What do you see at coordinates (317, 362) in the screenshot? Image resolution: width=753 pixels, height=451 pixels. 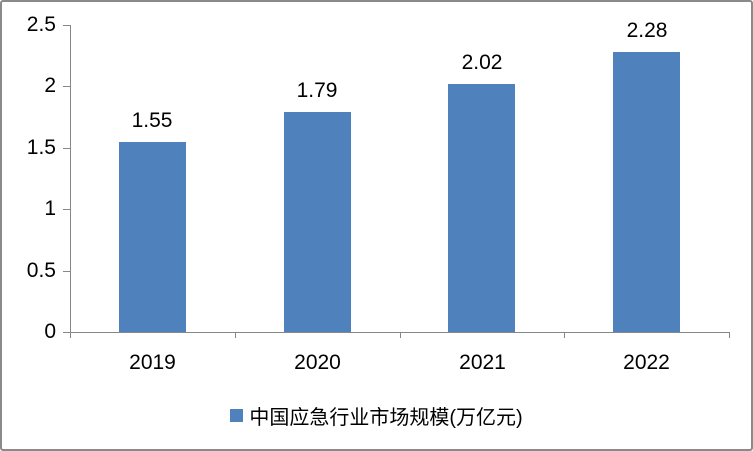 I see `x-axis-label: 2020` at bounding box center [317, 362].